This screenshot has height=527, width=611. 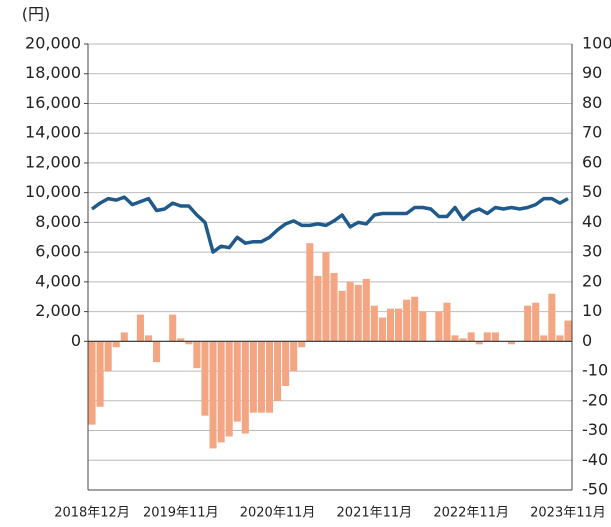 I want to click on x-tick-label: 2023年11月, so click(x=568, y=513).